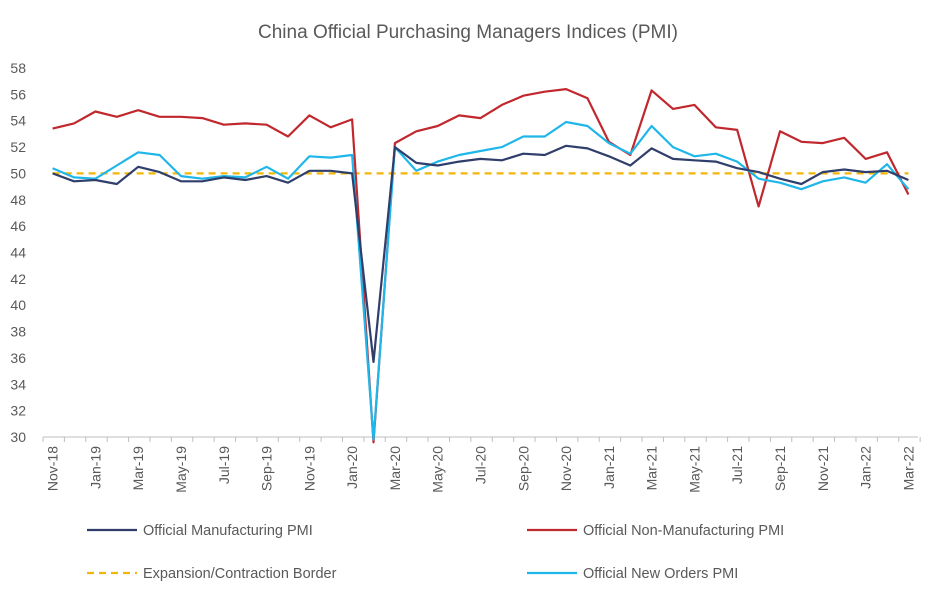 Image resolution: width=926 pixels, height=596 pixels. I want to click on x-tick-label: Mar-19, so click(138, 468).